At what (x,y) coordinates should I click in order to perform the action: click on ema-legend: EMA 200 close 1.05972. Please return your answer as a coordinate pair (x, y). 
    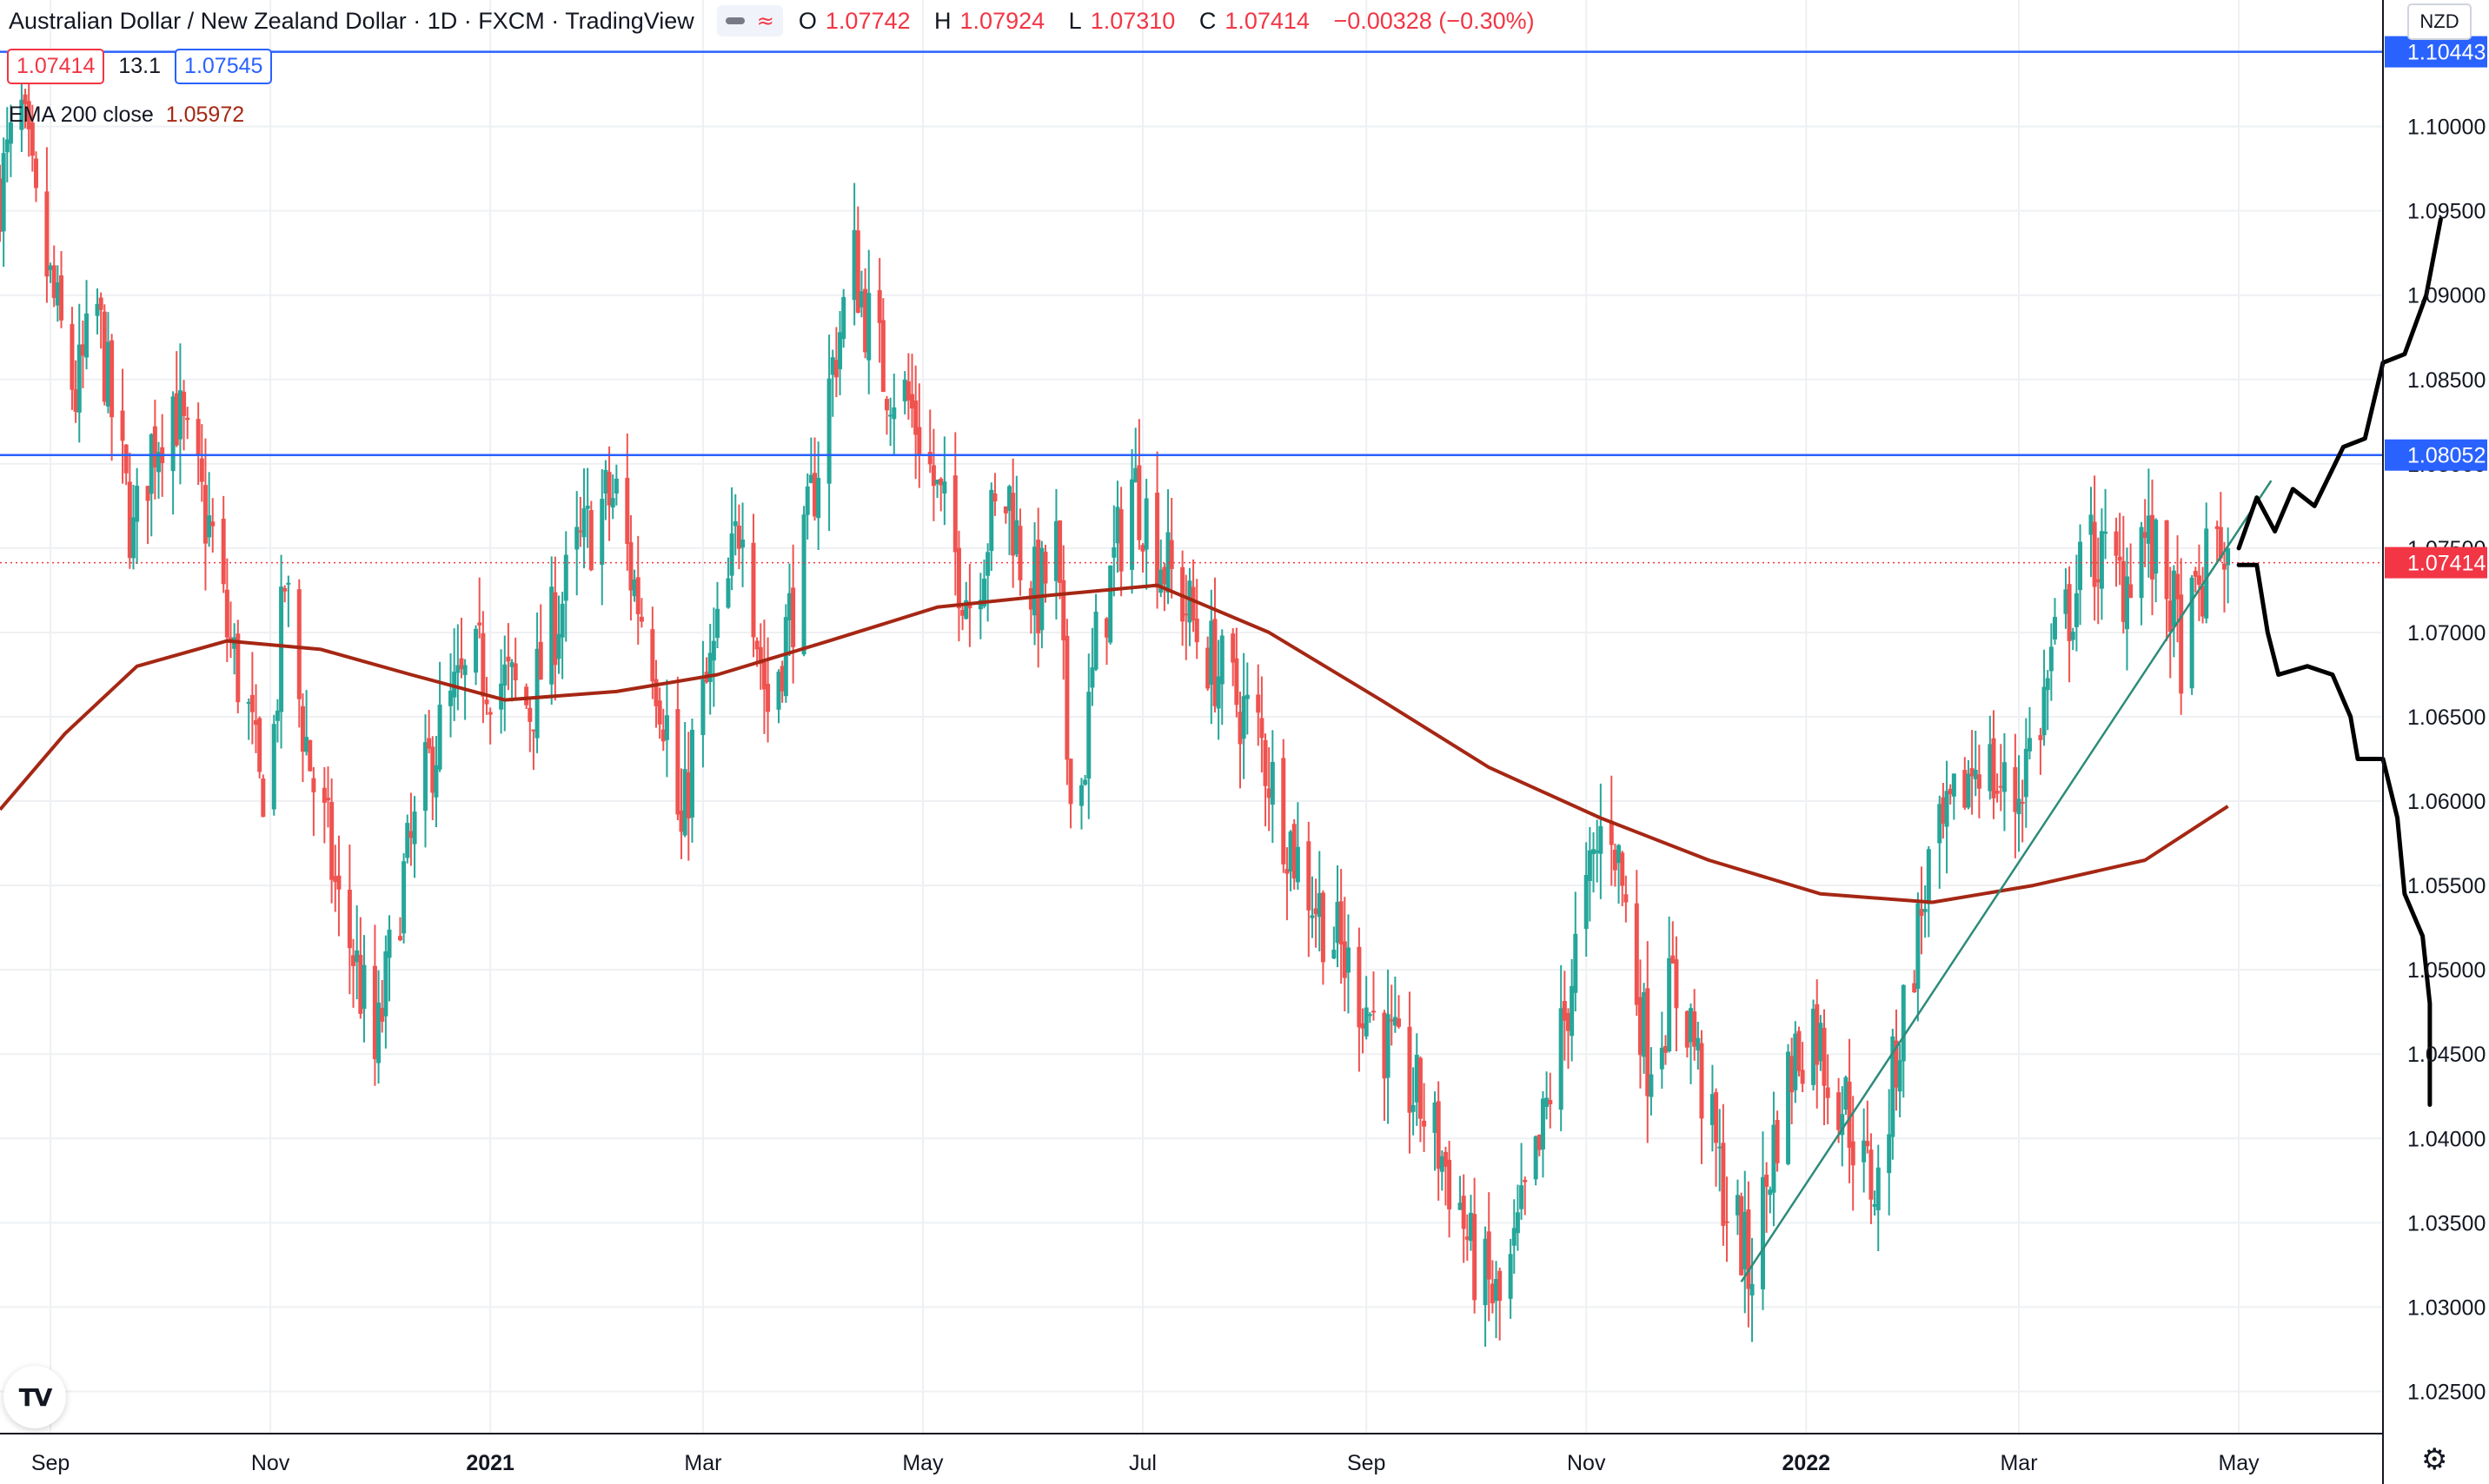
    Looking at the image, I should click on (126, 115).